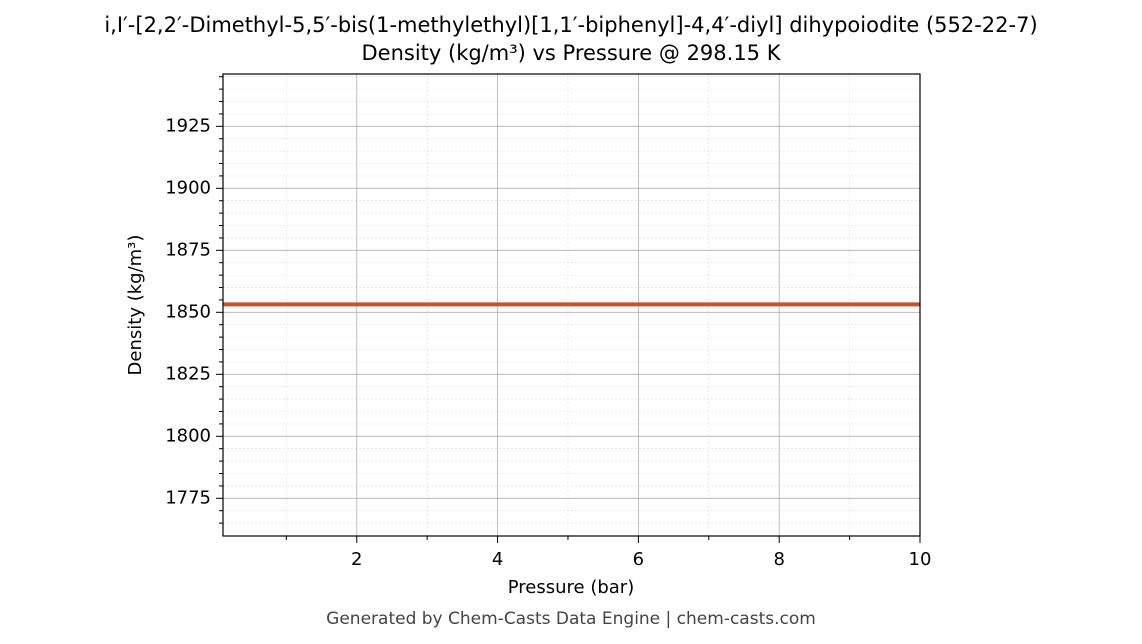  Describe the element at coordinates (188, 497) in the screenshot. I see `y-tick-label: 1775` at that location.